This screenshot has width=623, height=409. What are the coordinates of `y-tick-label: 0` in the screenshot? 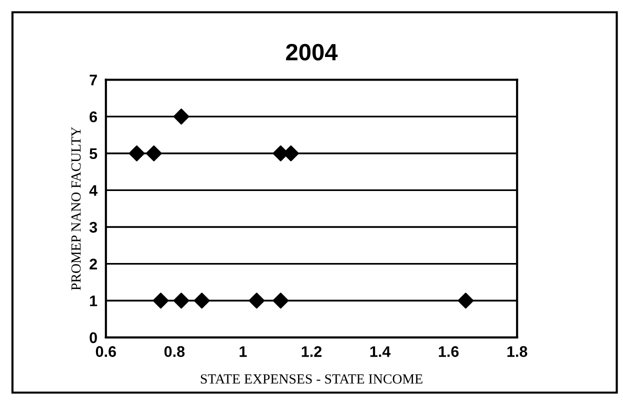 It's located at (93, 338).